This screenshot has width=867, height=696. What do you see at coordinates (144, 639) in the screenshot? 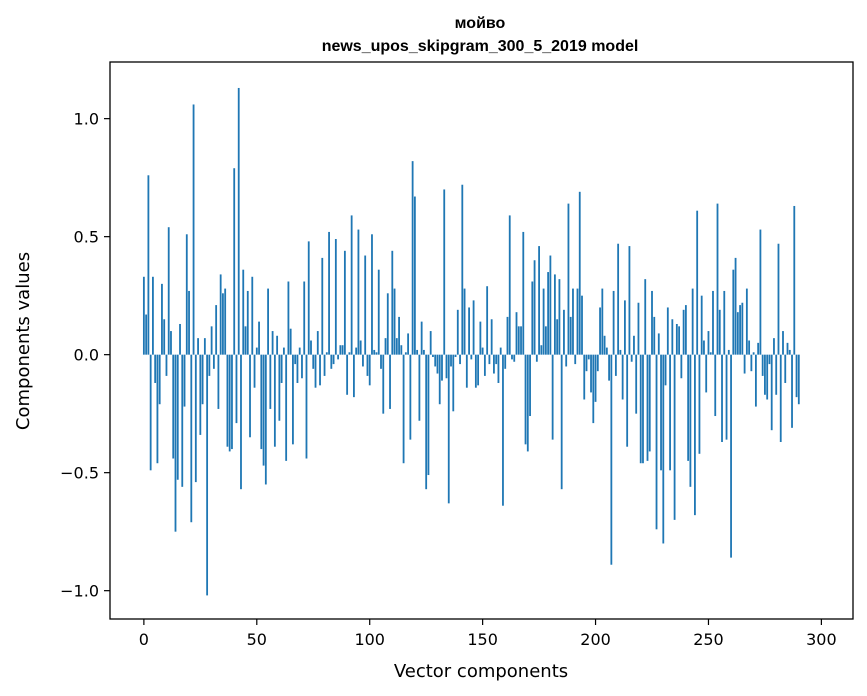
I see `x-tick-label: 0` at bounding box center [144, 639].